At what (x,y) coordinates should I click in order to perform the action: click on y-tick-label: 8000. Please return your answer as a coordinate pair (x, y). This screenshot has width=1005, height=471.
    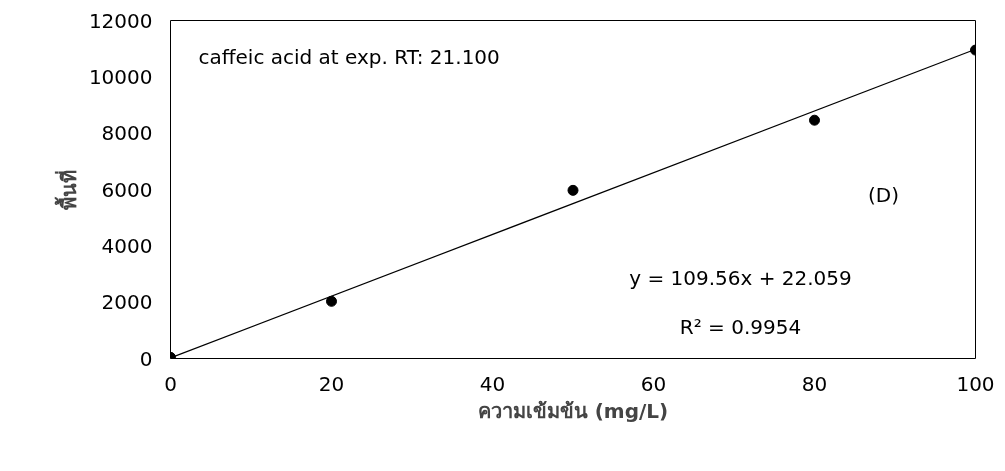
    Looking at the image, I should click on (127, 133).